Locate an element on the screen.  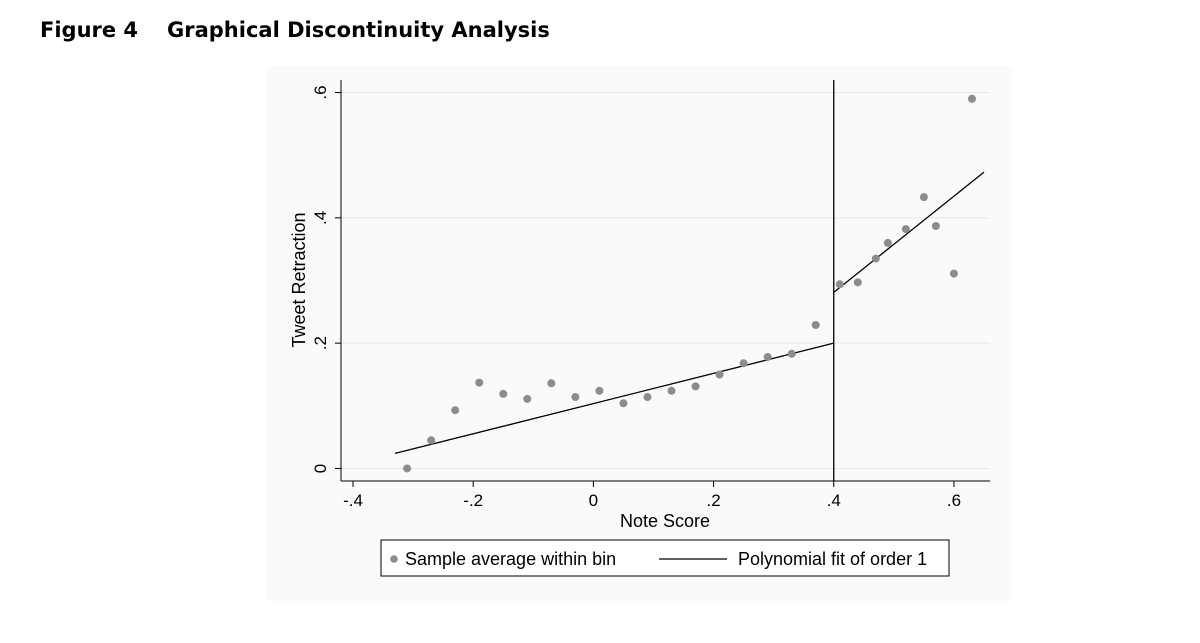
legend-box is located at coordinates (665, 558).